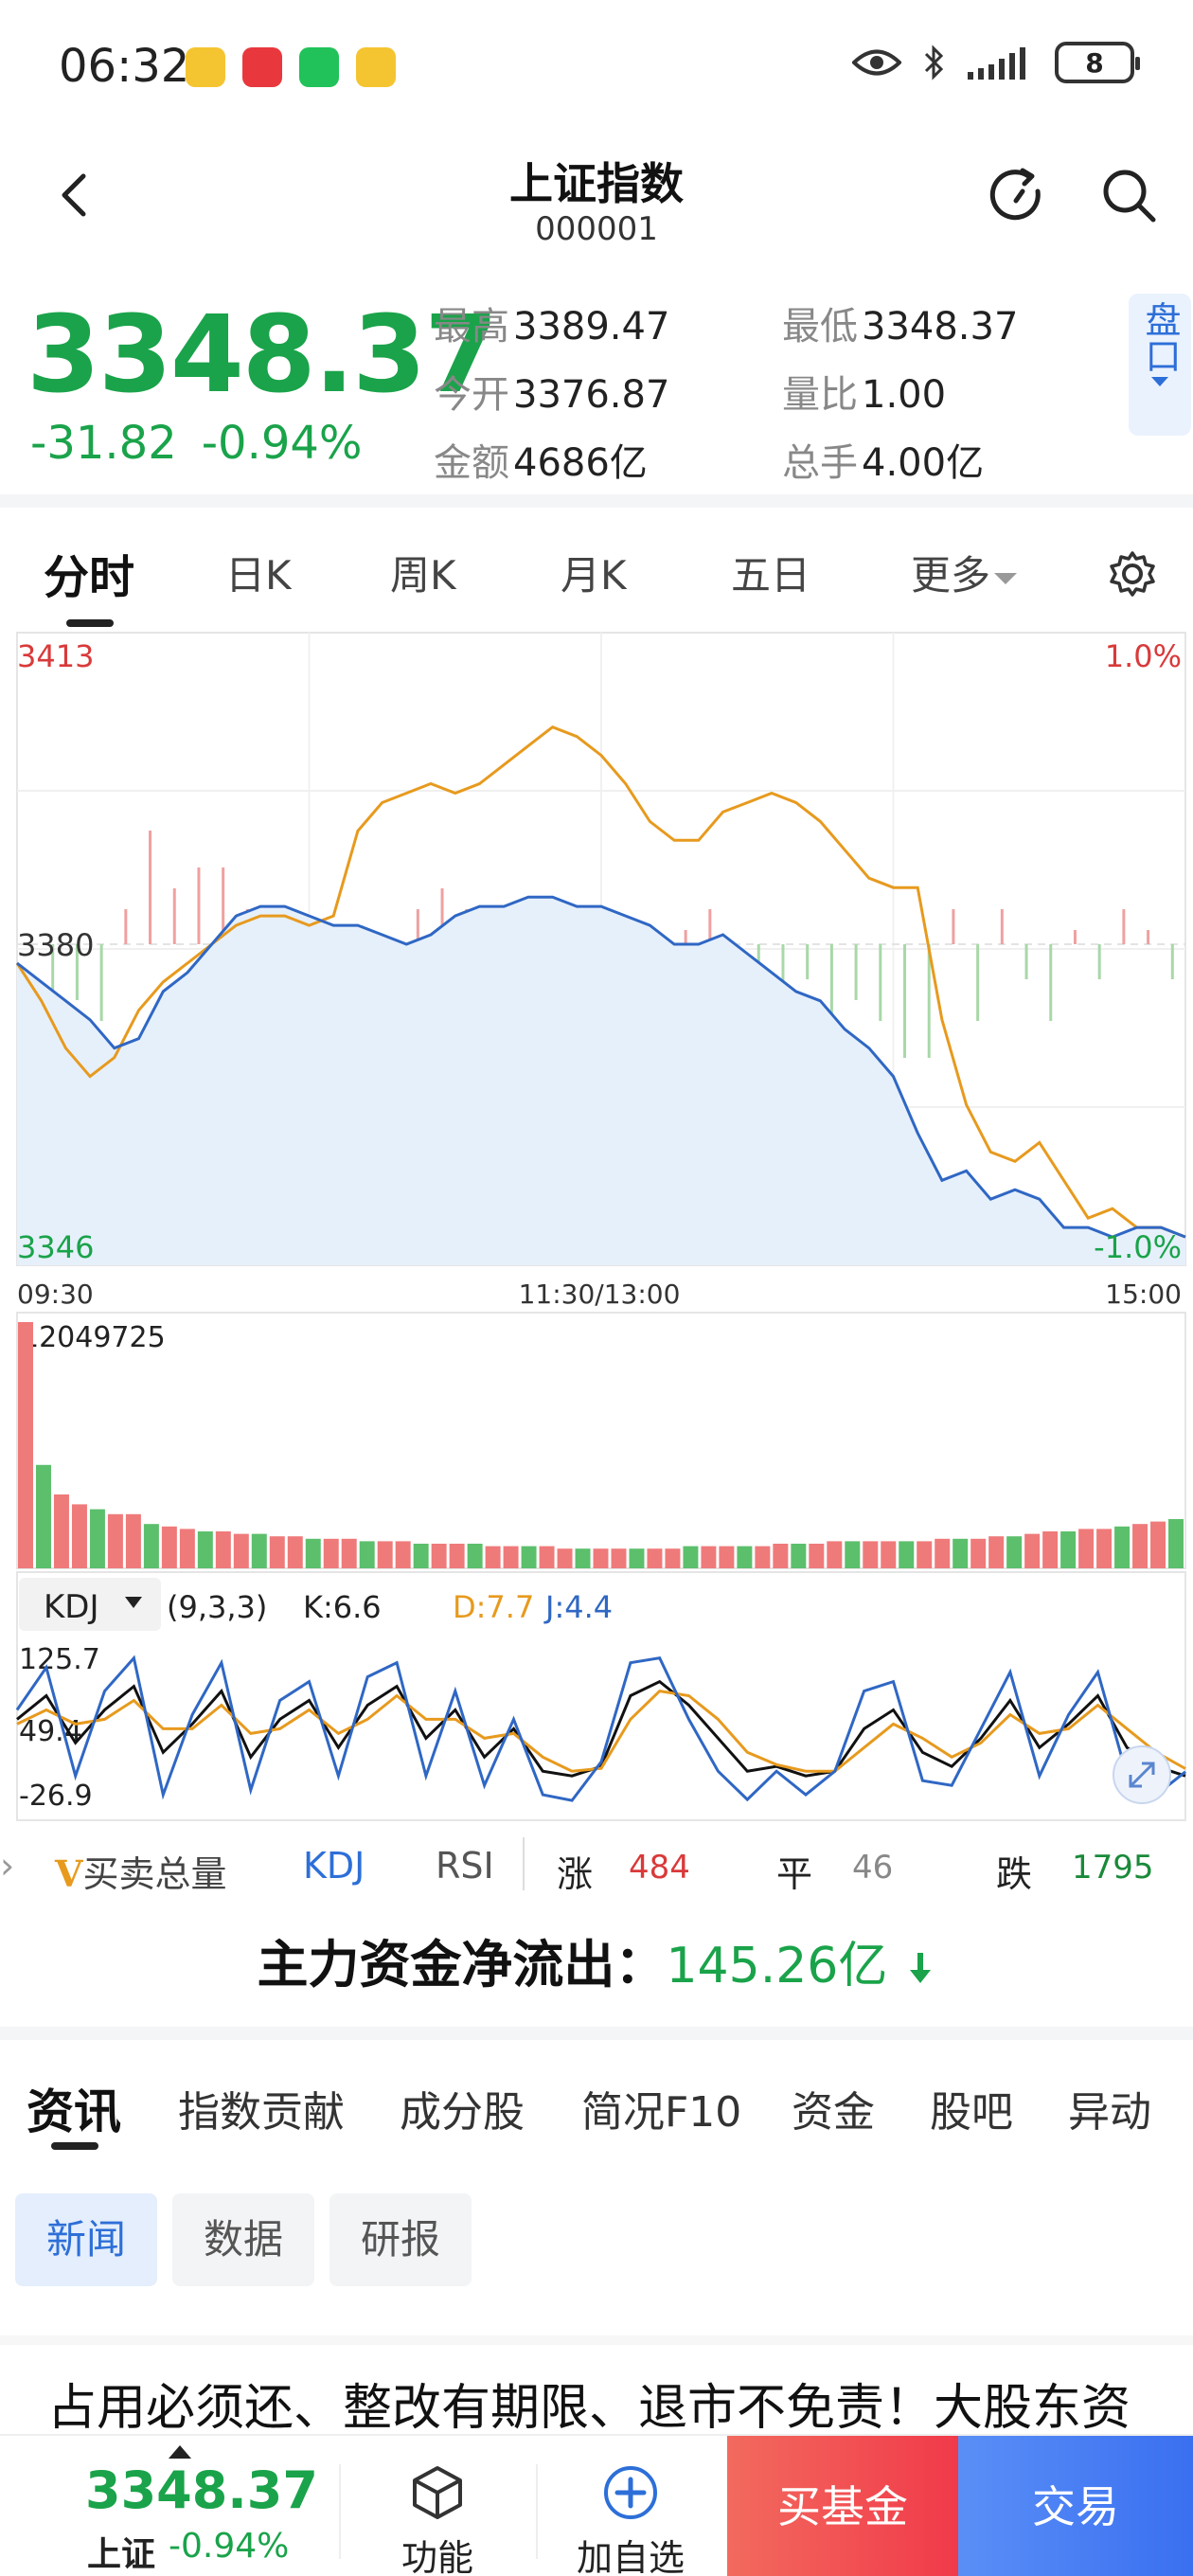 This screenshot has height=2576, width=1193. I want to click on x-tick-open: 09:30, so click(55, 1294).